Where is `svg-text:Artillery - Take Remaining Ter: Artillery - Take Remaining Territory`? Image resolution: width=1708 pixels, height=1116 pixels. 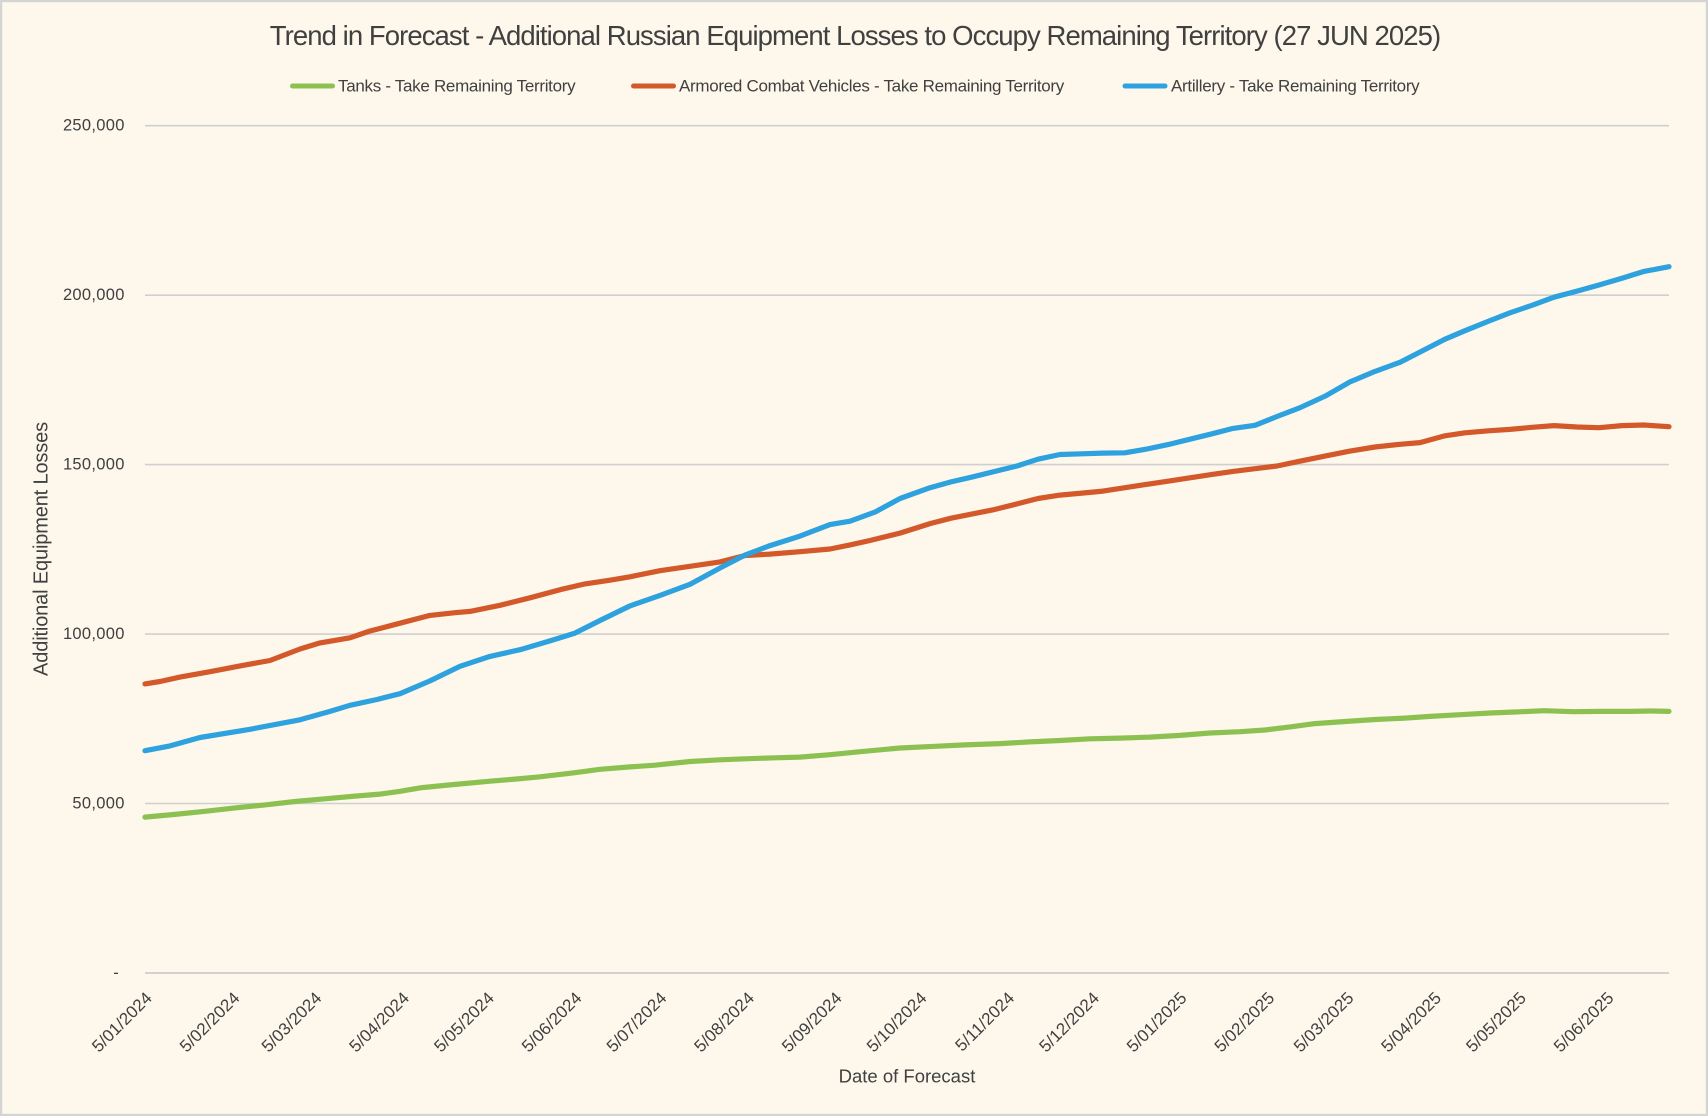
svg-text:Artillery - Take Remaining Ter: Artillery - Take Remaining Territory is located at coordinates (1295, 86).